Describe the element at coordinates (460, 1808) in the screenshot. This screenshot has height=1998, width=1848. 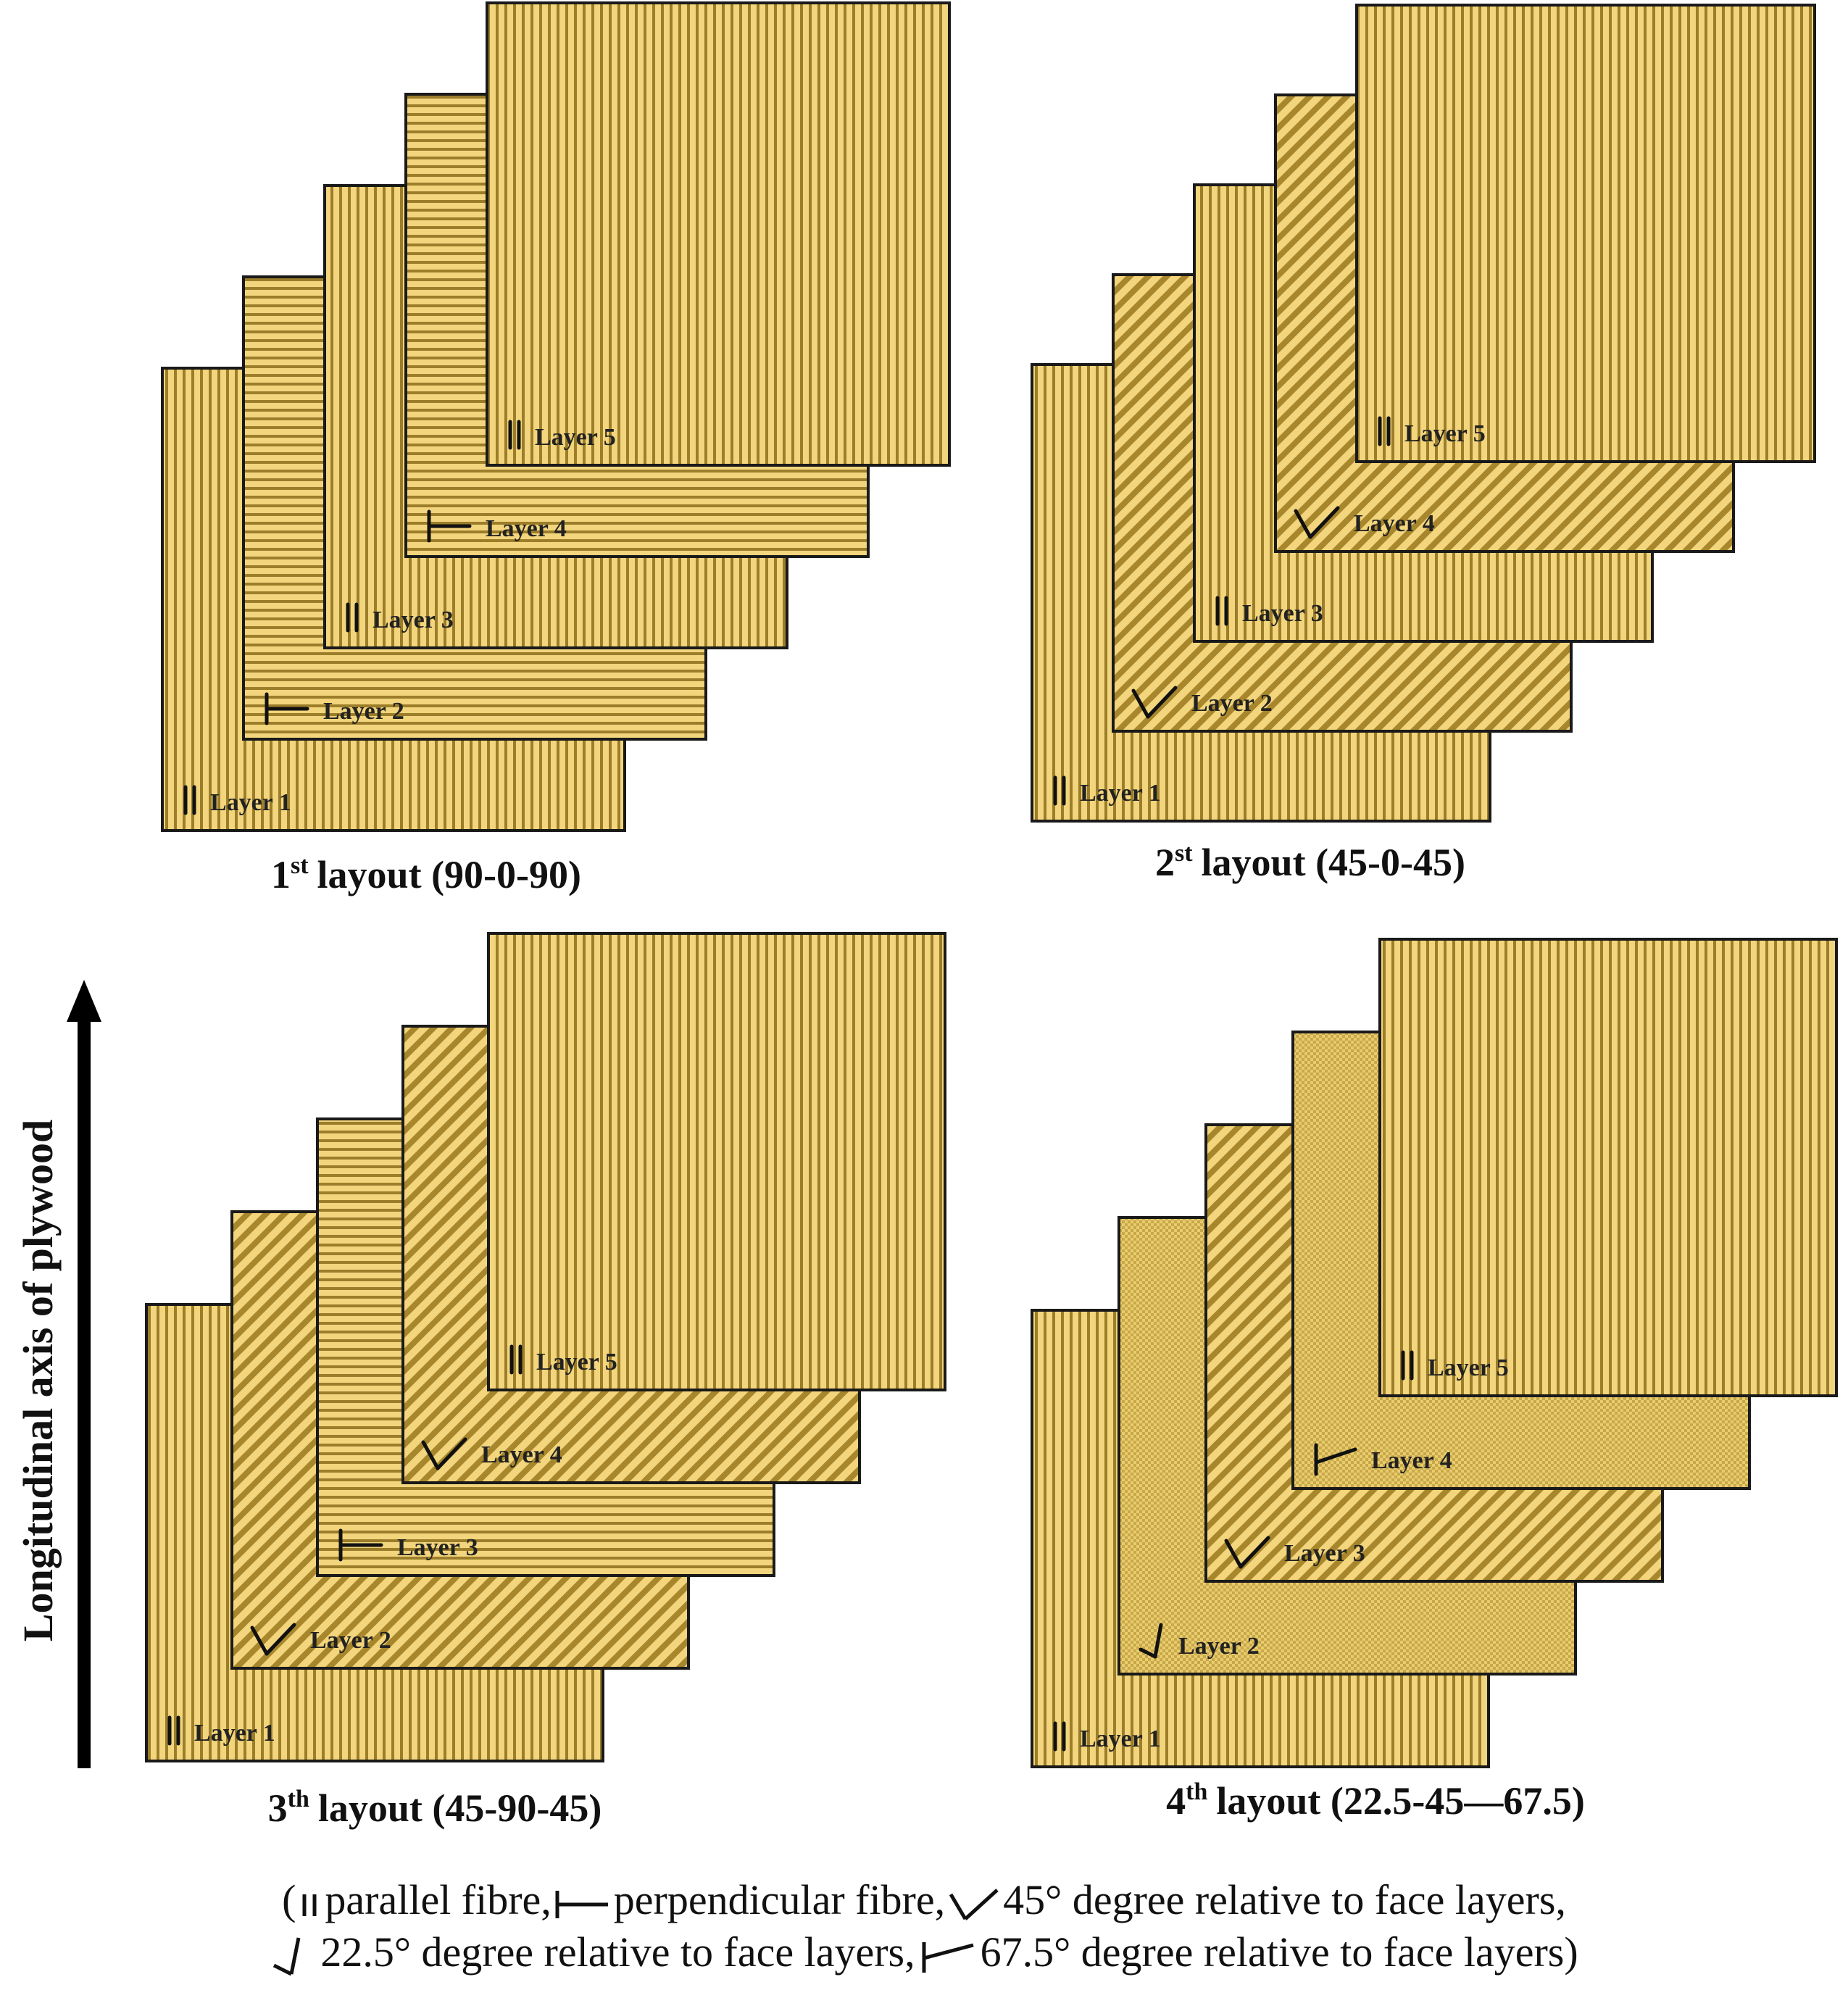
I see `layout-3-text: layout (45-90-45)` at that location.